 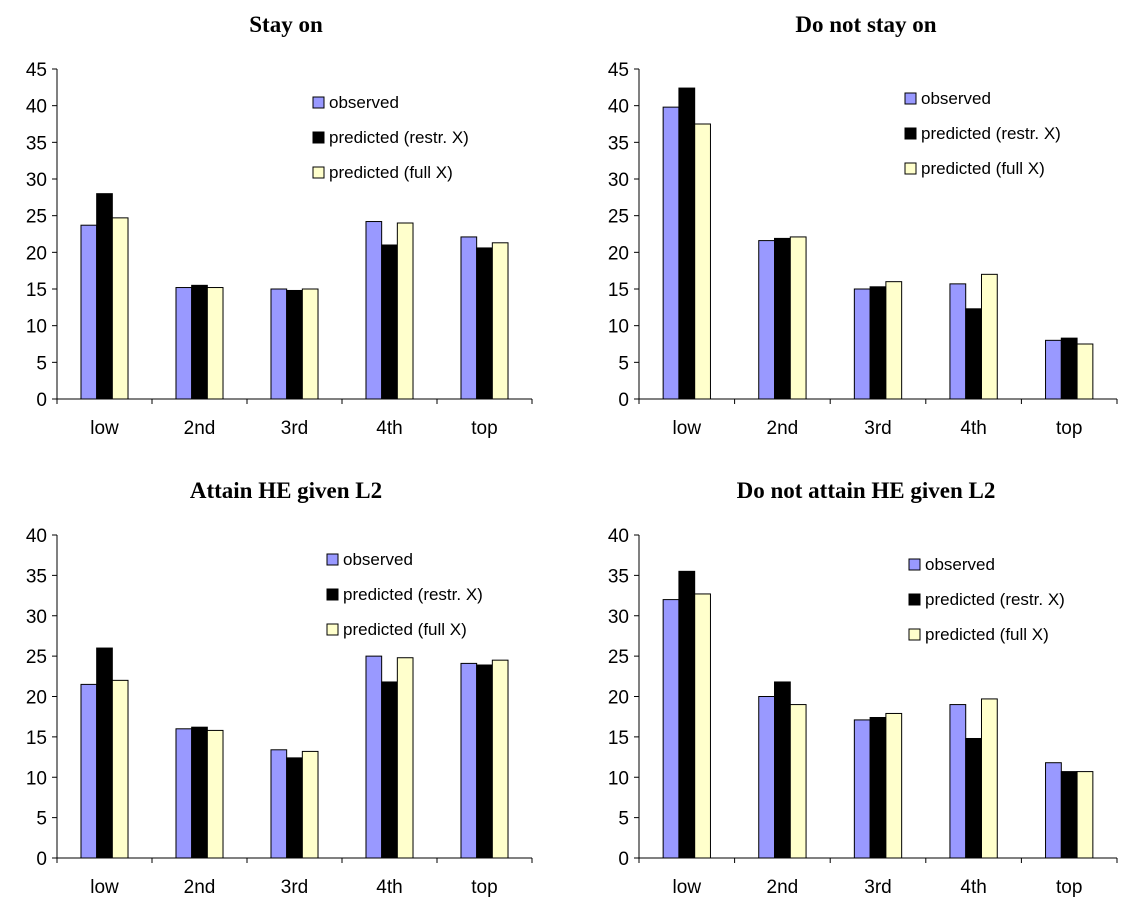 What do you see at coordinates (286, 490) in the screenshot?
I see `chart-title: Attain HE given L2` at bounding box center [286, 490].